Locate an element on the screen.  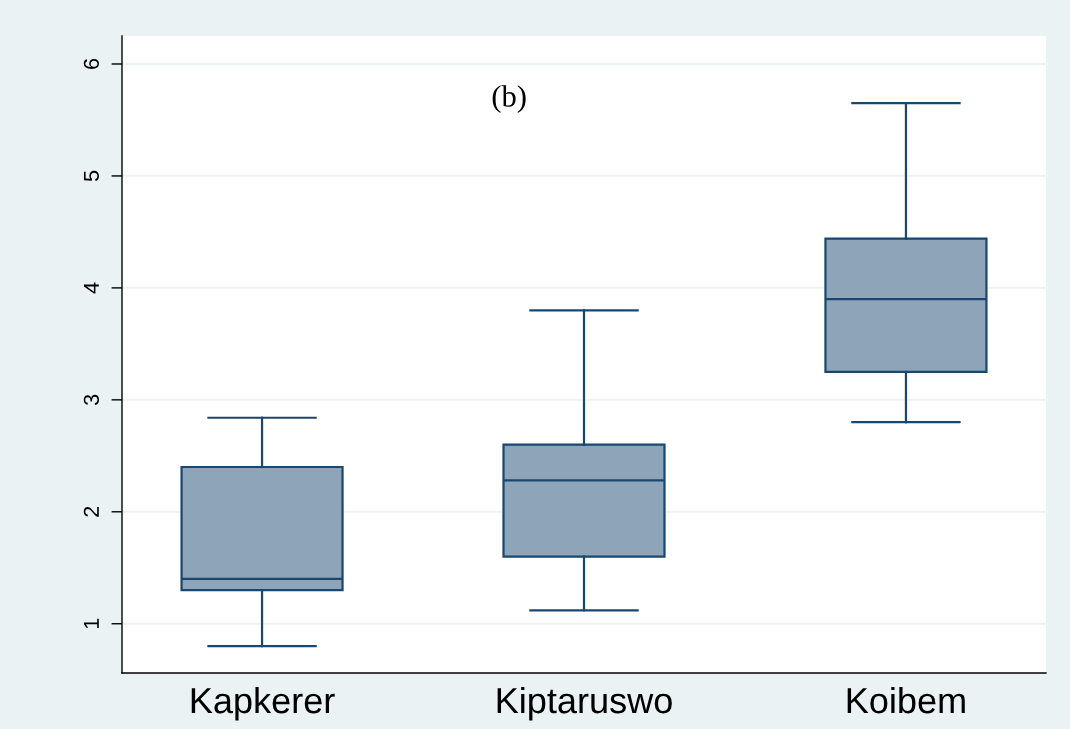
y-tick-label: 5 is located at coordinates (91, 176).